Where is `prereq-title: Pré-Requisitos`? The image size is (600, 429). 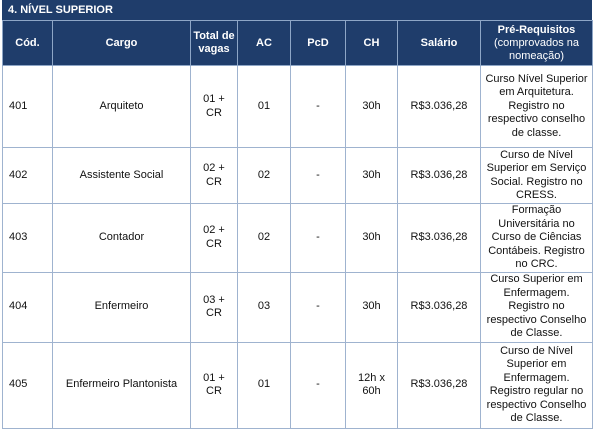 prereq-title: Pré-Requisitos is located at coordinates (536, 29).